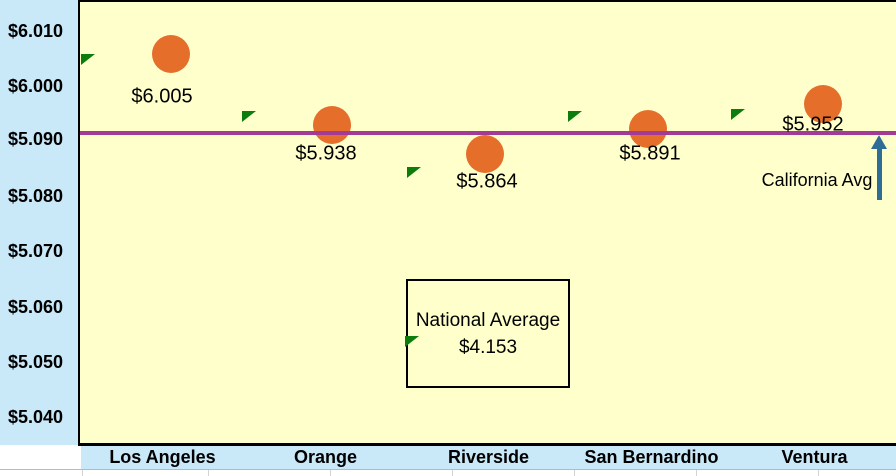 Image resolution: width=896 pixels, height=476 pixels. I want to click on y-tick-label: $5.070, so click(36, 251).